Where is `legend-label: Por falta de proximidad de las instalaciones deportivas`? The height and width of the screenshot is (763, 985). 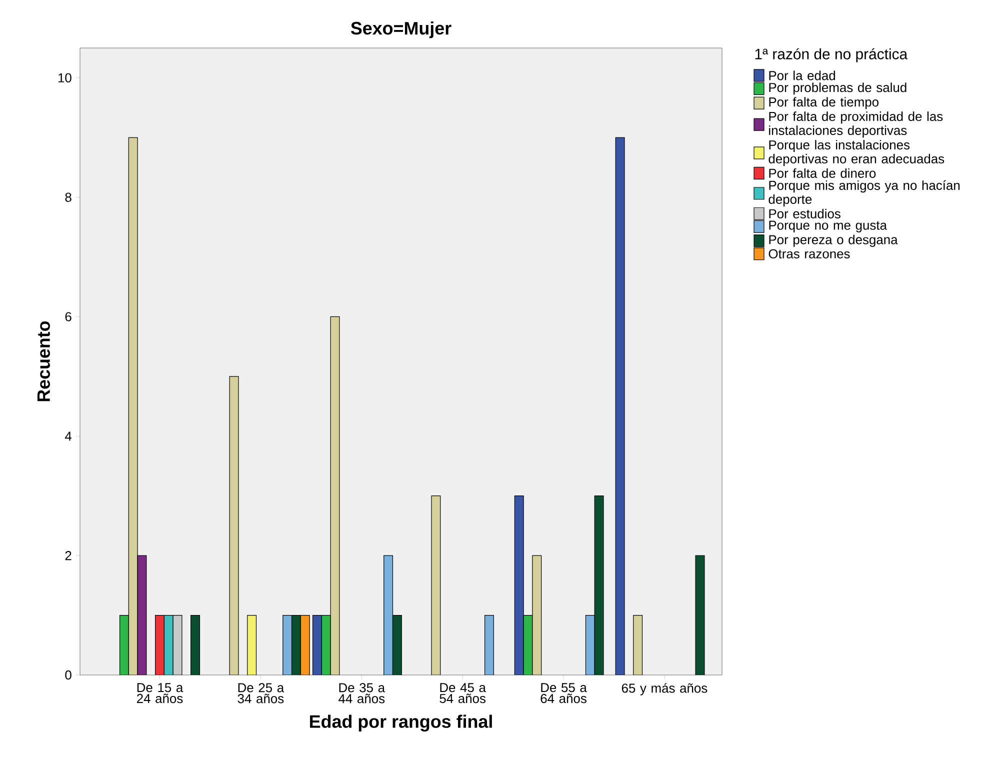 legend-label: Por falta de proximidad de las instalaciones deportivas is located at coordinates (856, 125).